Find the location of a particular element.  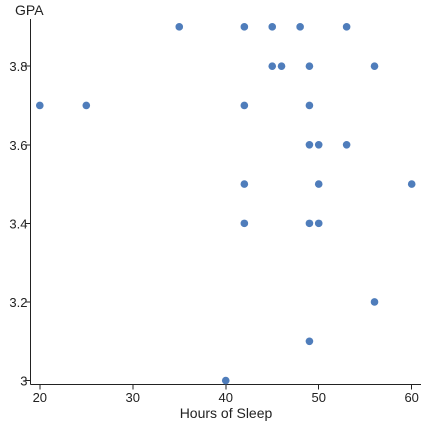

x-tick-label: 40 is located at coordinates (226, 397).